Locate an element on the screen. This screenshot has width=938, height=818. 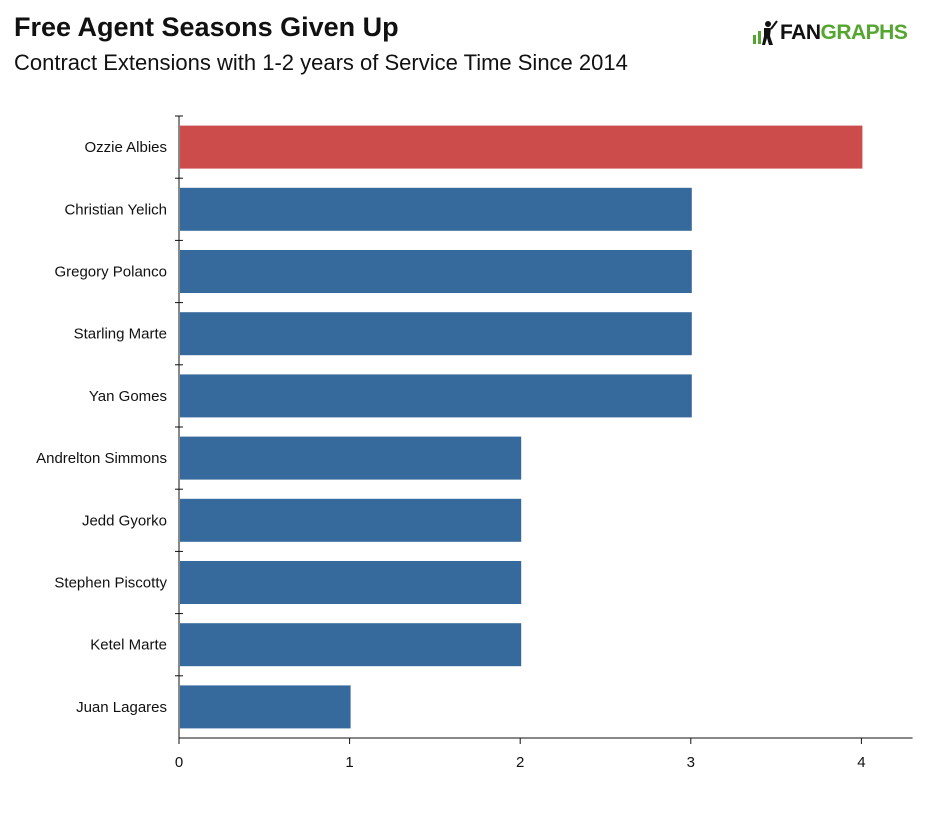
y-tick-label: Ozzie Albies is located at coordinates (125, 147).